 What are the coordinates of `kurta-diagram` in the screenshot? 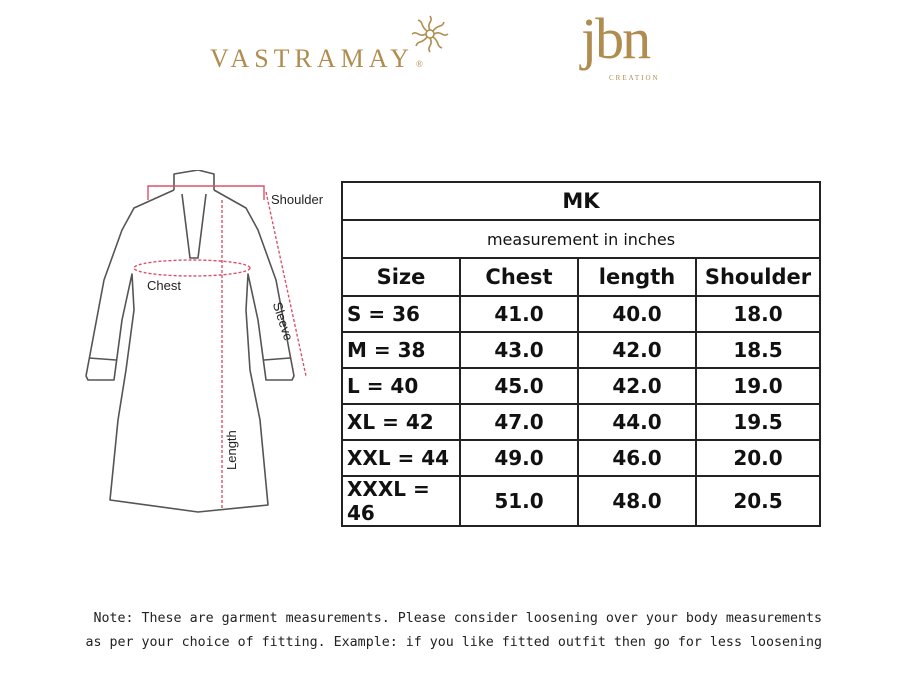 It's located at (196, 341).